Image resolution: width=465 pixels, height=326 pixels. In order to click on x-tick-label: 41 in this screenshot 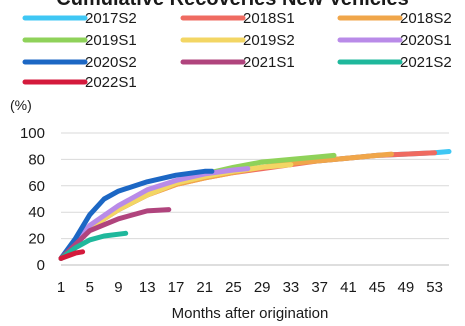, I will do `click(348, 287)`.